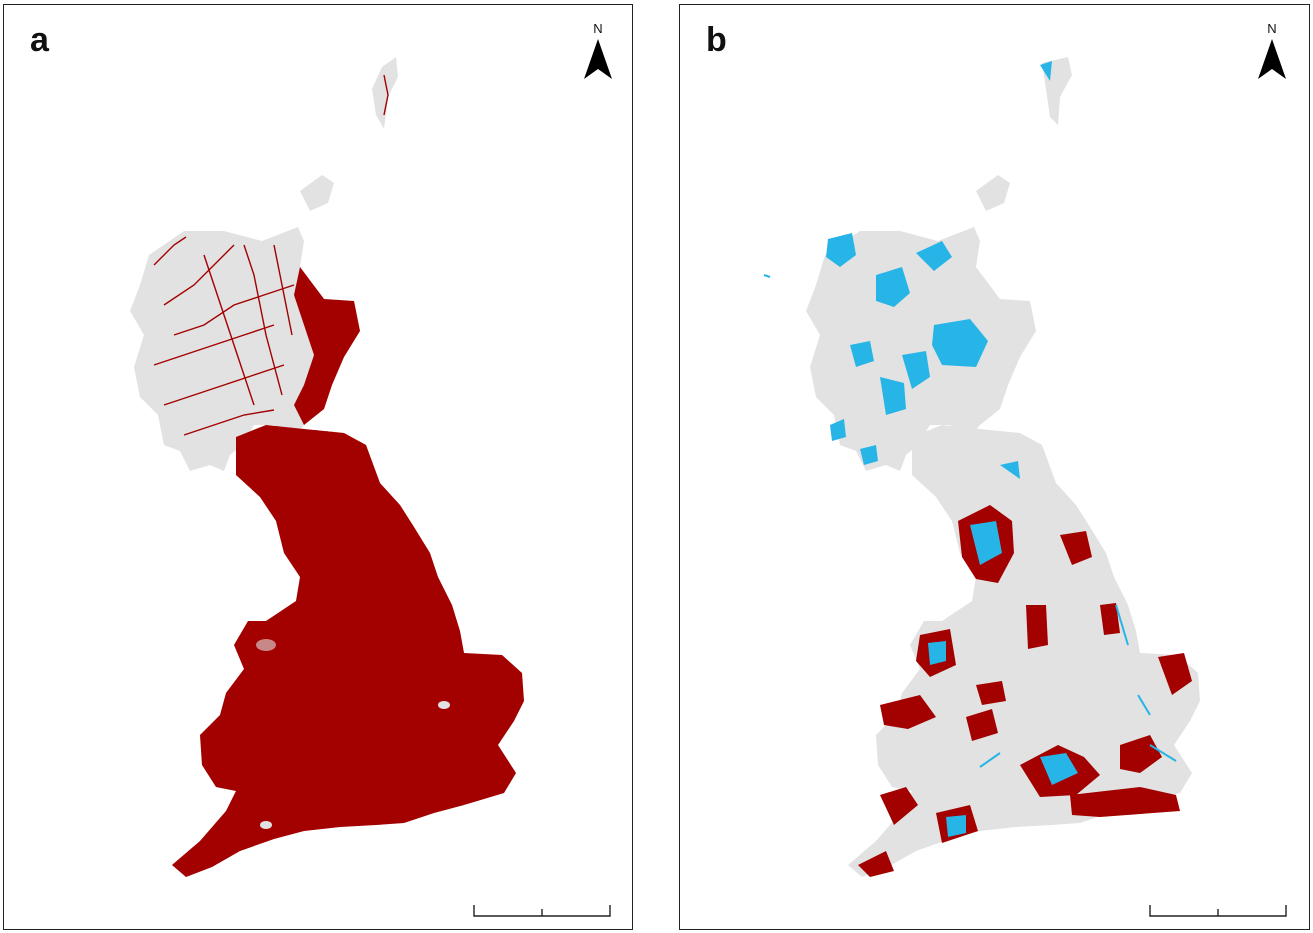 The width and height of the screenshot is (1313, 933). Describe the element at coordinates (939, 270) in the screenshot. I see `blue-patches` at that location.